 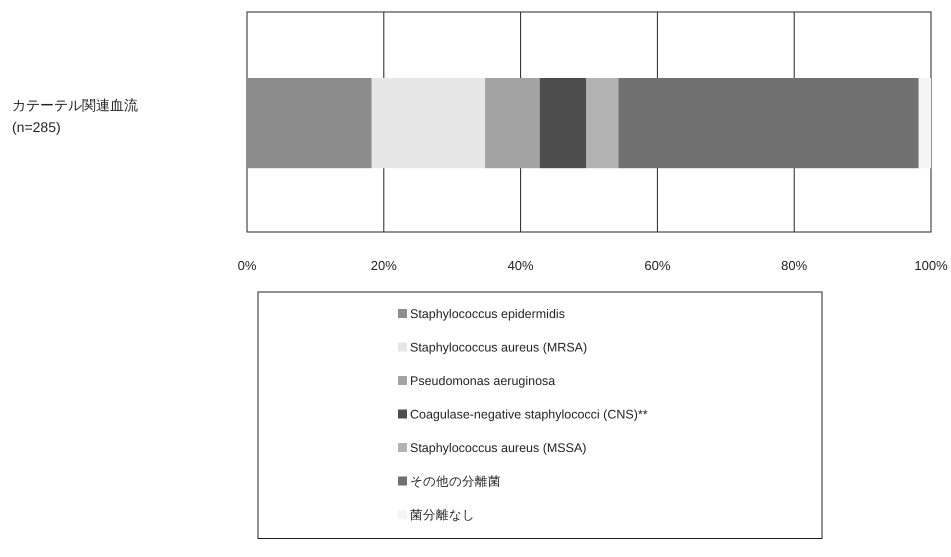 What do you see at coordinates (931, 265) in the screenshot?
I see `x-tick-label: 100%` at bounding box center [931, 265].